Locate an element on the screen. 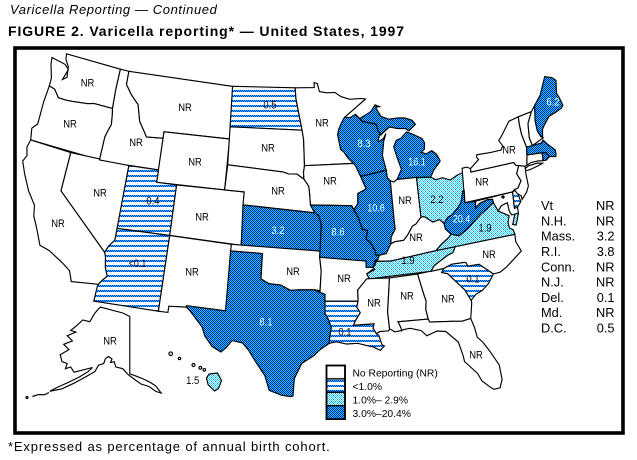 This screenshot has height=460, width=637. svg-text: 3.8 is located at coordinates (606, 251).